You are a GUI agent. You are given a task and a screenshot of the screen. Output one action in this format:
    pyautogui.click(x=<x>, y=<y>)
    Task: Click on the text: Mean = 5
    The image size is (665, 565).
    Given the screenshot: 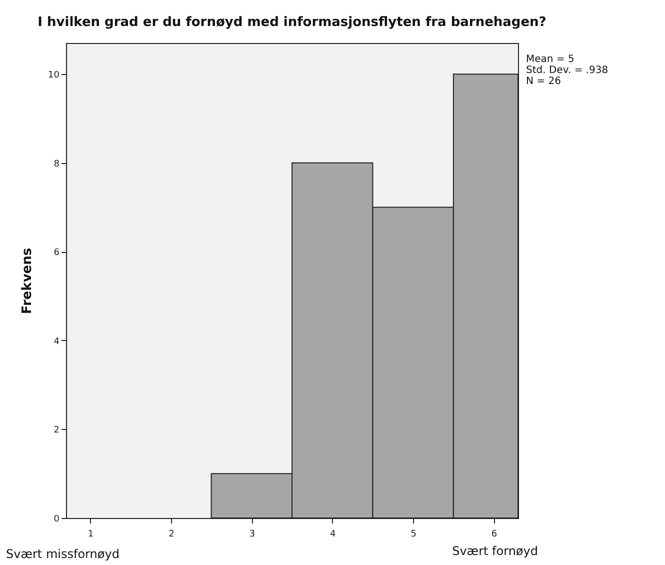 What is the action you would take?
    pyautogui.click(x=550, y=59)
    